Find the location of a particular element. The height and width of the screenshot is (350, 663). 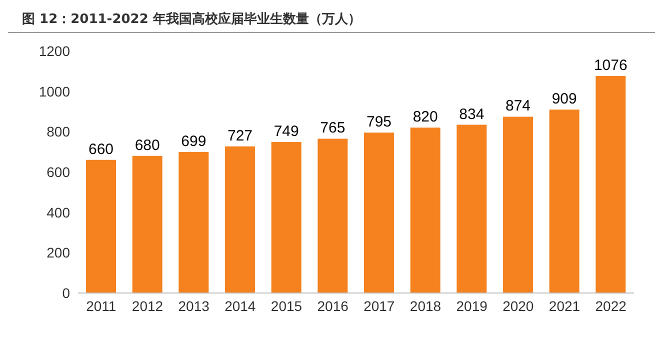

x-tick-label: 2016 is located at coordinates (333, 306).